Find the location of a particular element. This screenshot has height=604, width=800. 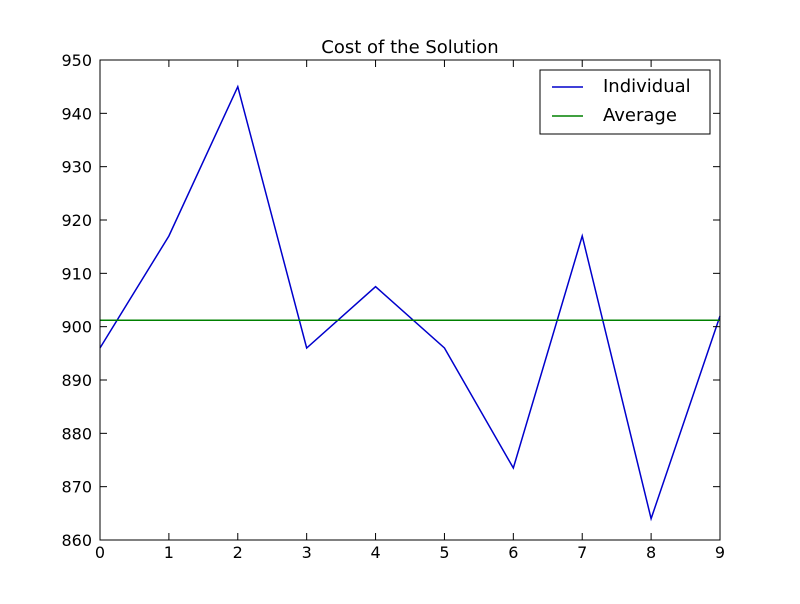

x-tick-label: 8 is located at coordinates (651, 552).